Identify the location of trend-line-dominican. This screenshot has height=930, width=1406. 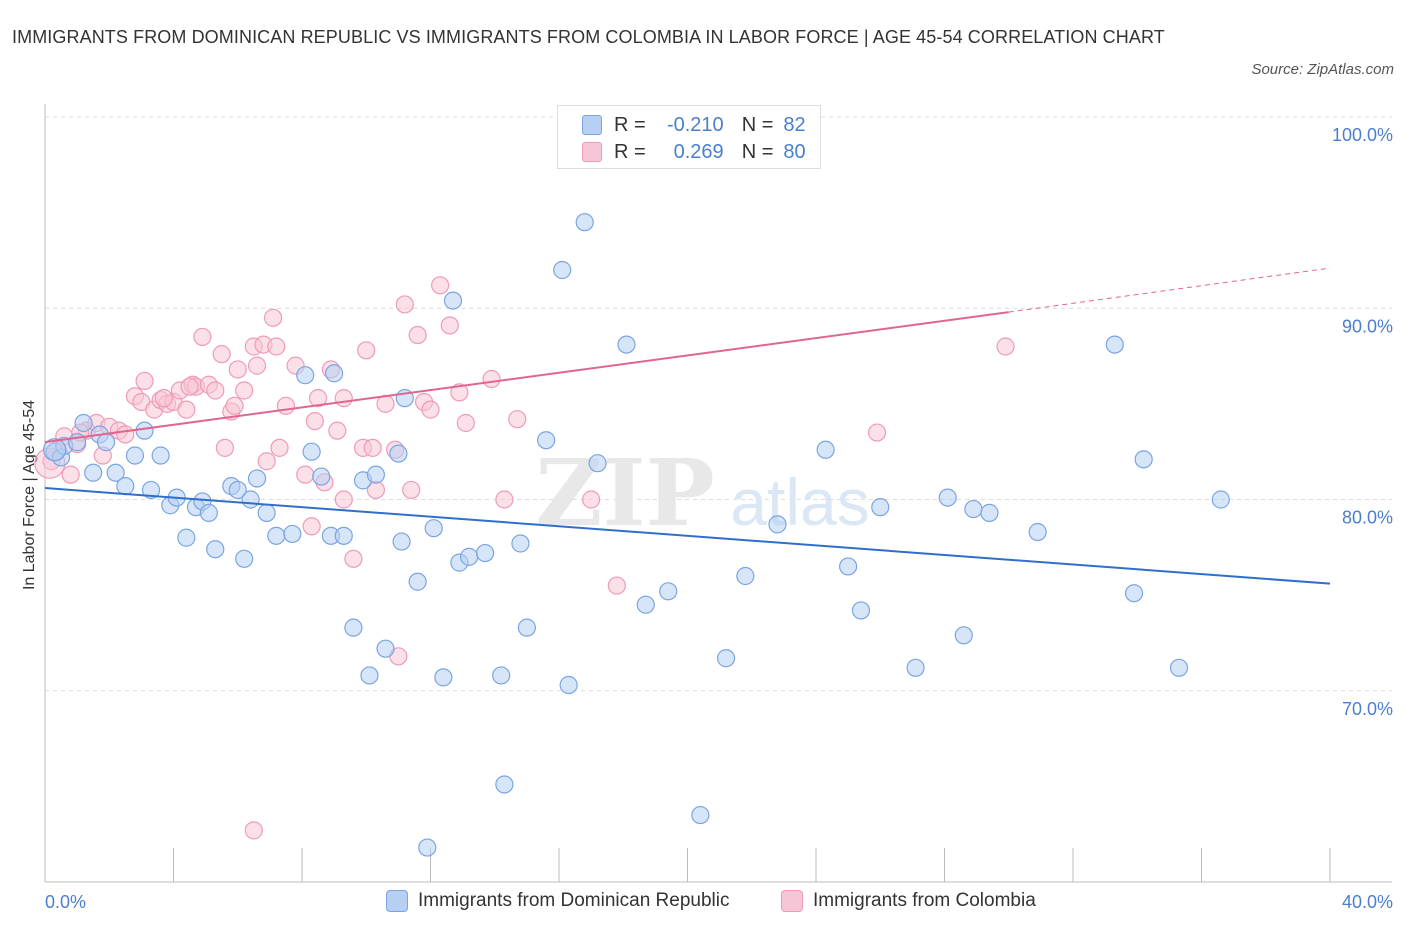
(687, 536).